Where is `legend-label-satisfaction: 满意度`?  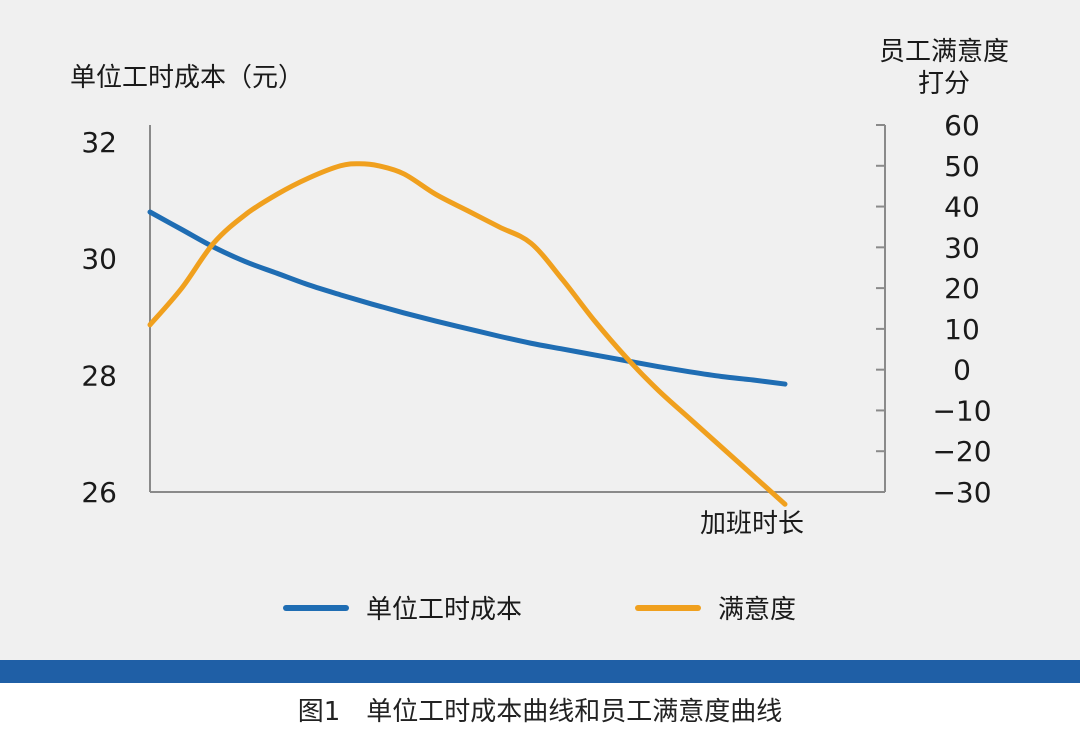 legend-label-satisfaction: 满意度 is located at coordinates (757, 610).